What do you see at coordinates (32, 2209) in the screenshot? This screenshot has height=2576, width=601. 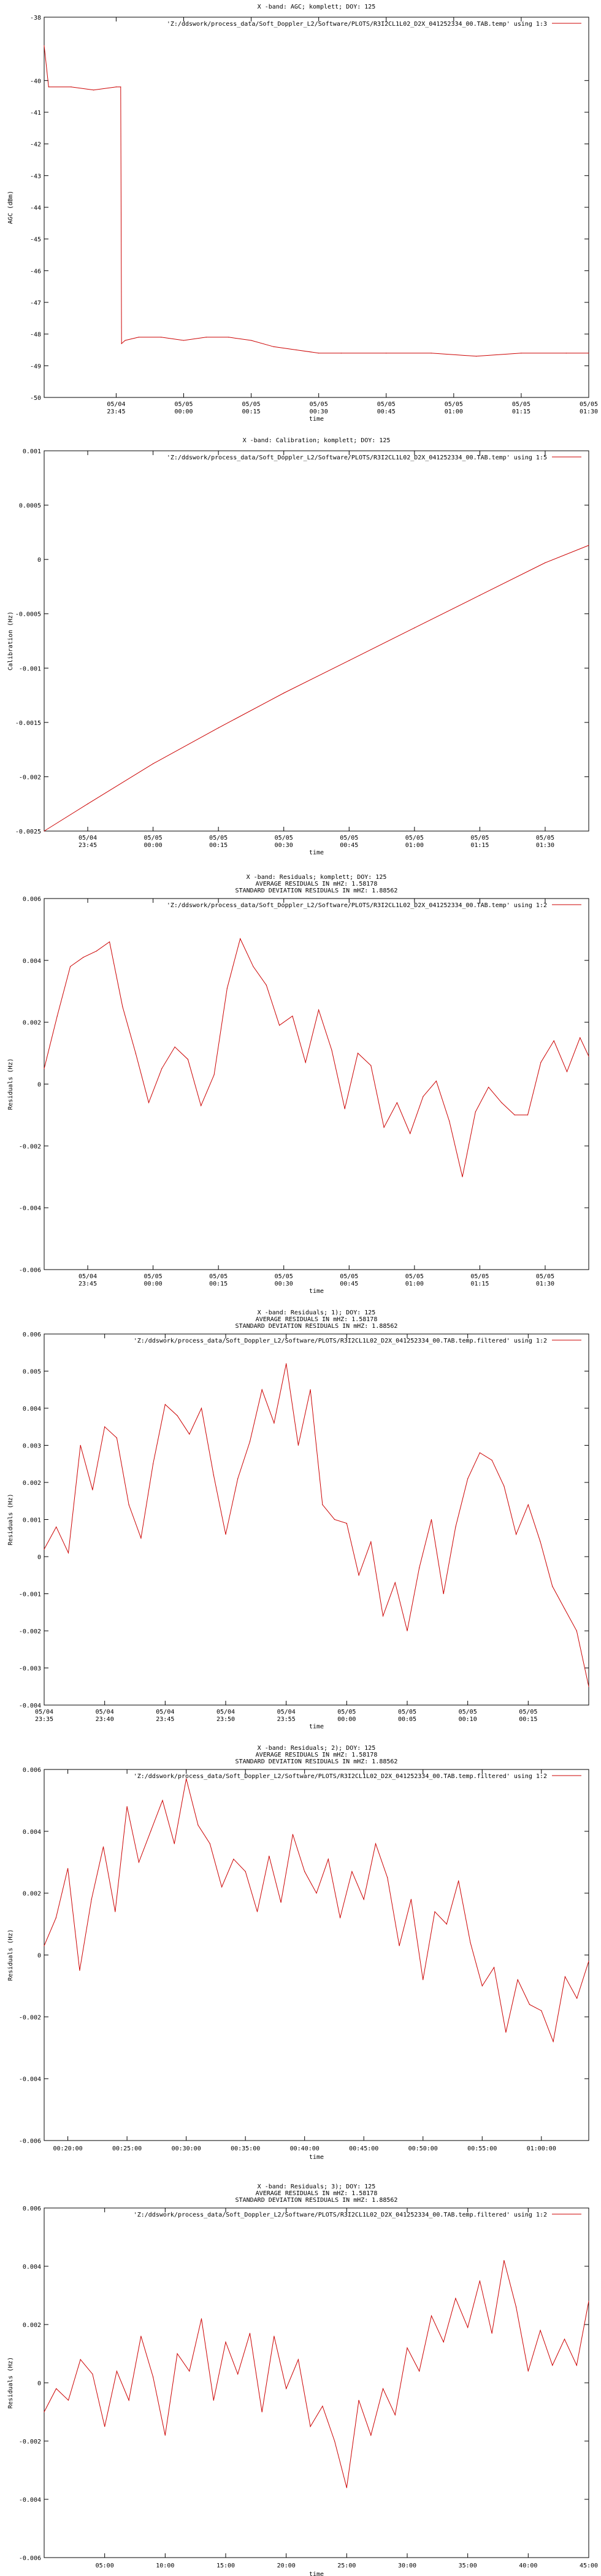 I see `y-tick-label: 0.006` at bounding box center [32, 2209].